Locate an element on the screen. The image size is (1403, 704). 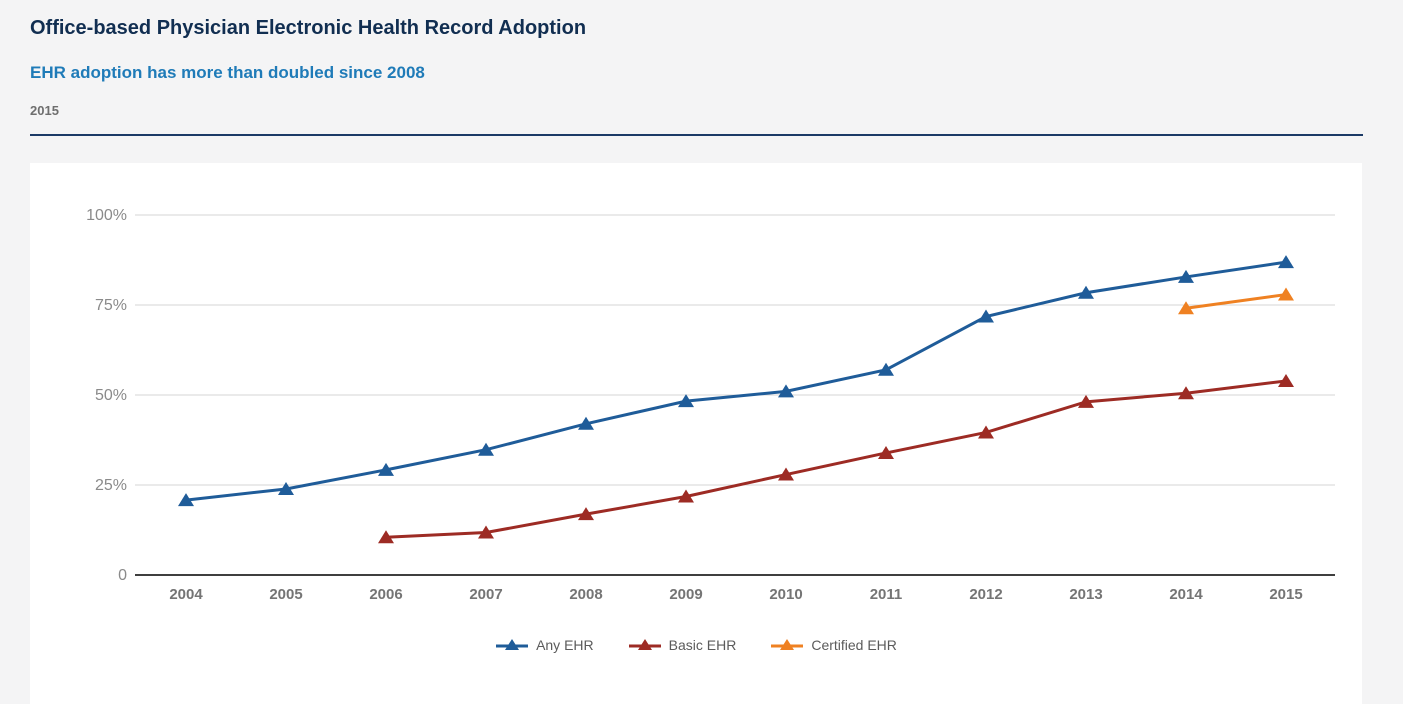
y-axis-tick-label: 25% is located at coordinates (111, 485).